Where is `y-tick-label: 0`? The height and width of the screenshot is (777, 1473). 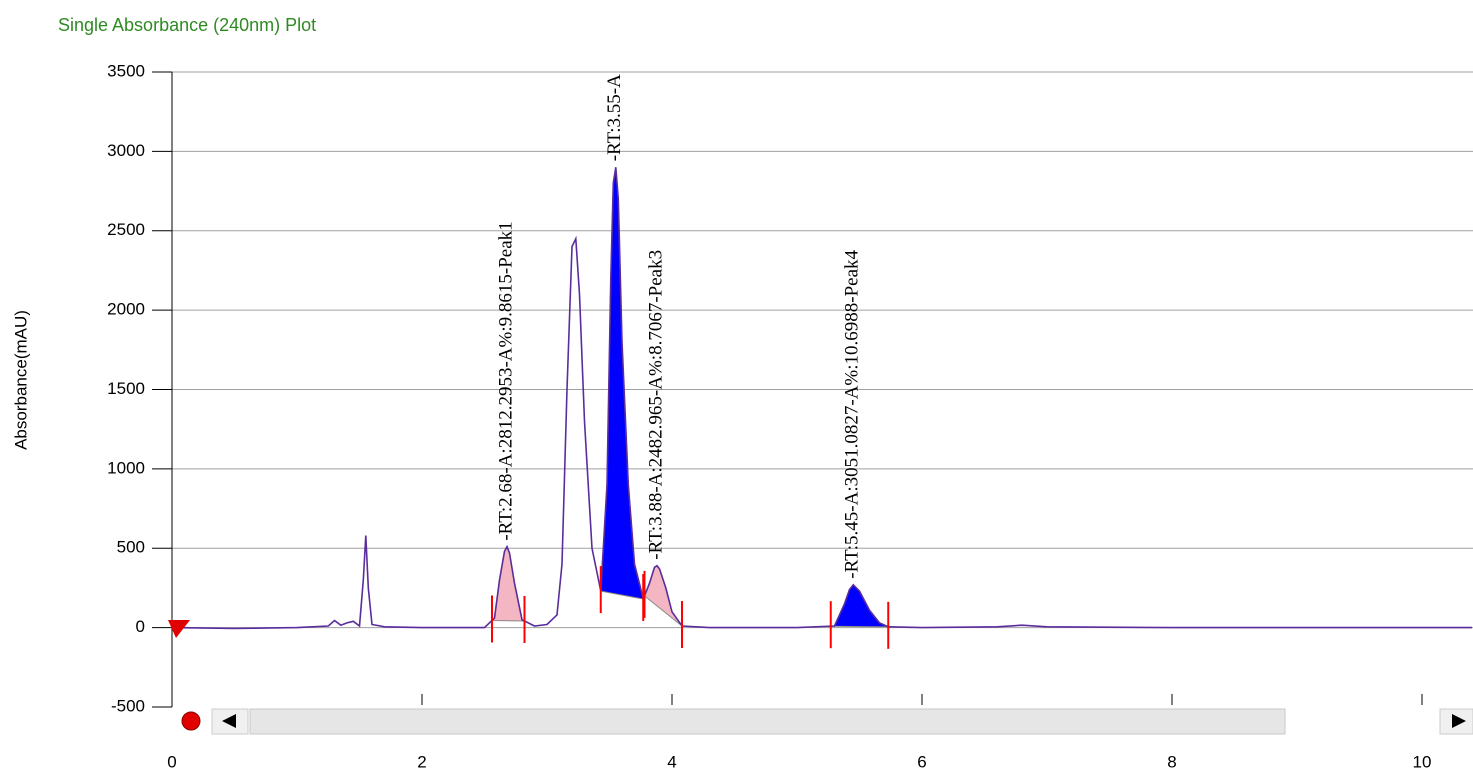
y-tick-label: 0 is located at coordinates (140, 626).